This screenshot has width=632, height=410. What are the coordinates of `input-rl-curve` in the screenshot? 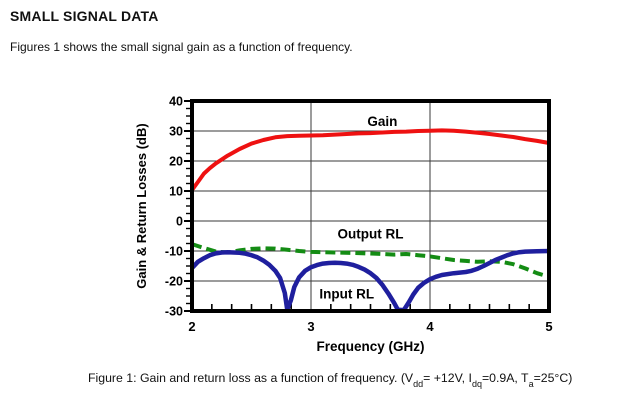 It's located at (370, 280).